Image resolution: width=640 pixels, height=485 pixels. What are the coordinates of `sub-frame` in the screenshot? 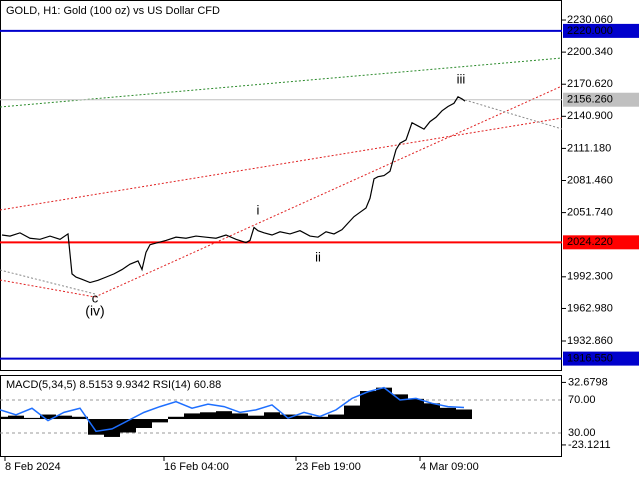 It's located at (281, 416).